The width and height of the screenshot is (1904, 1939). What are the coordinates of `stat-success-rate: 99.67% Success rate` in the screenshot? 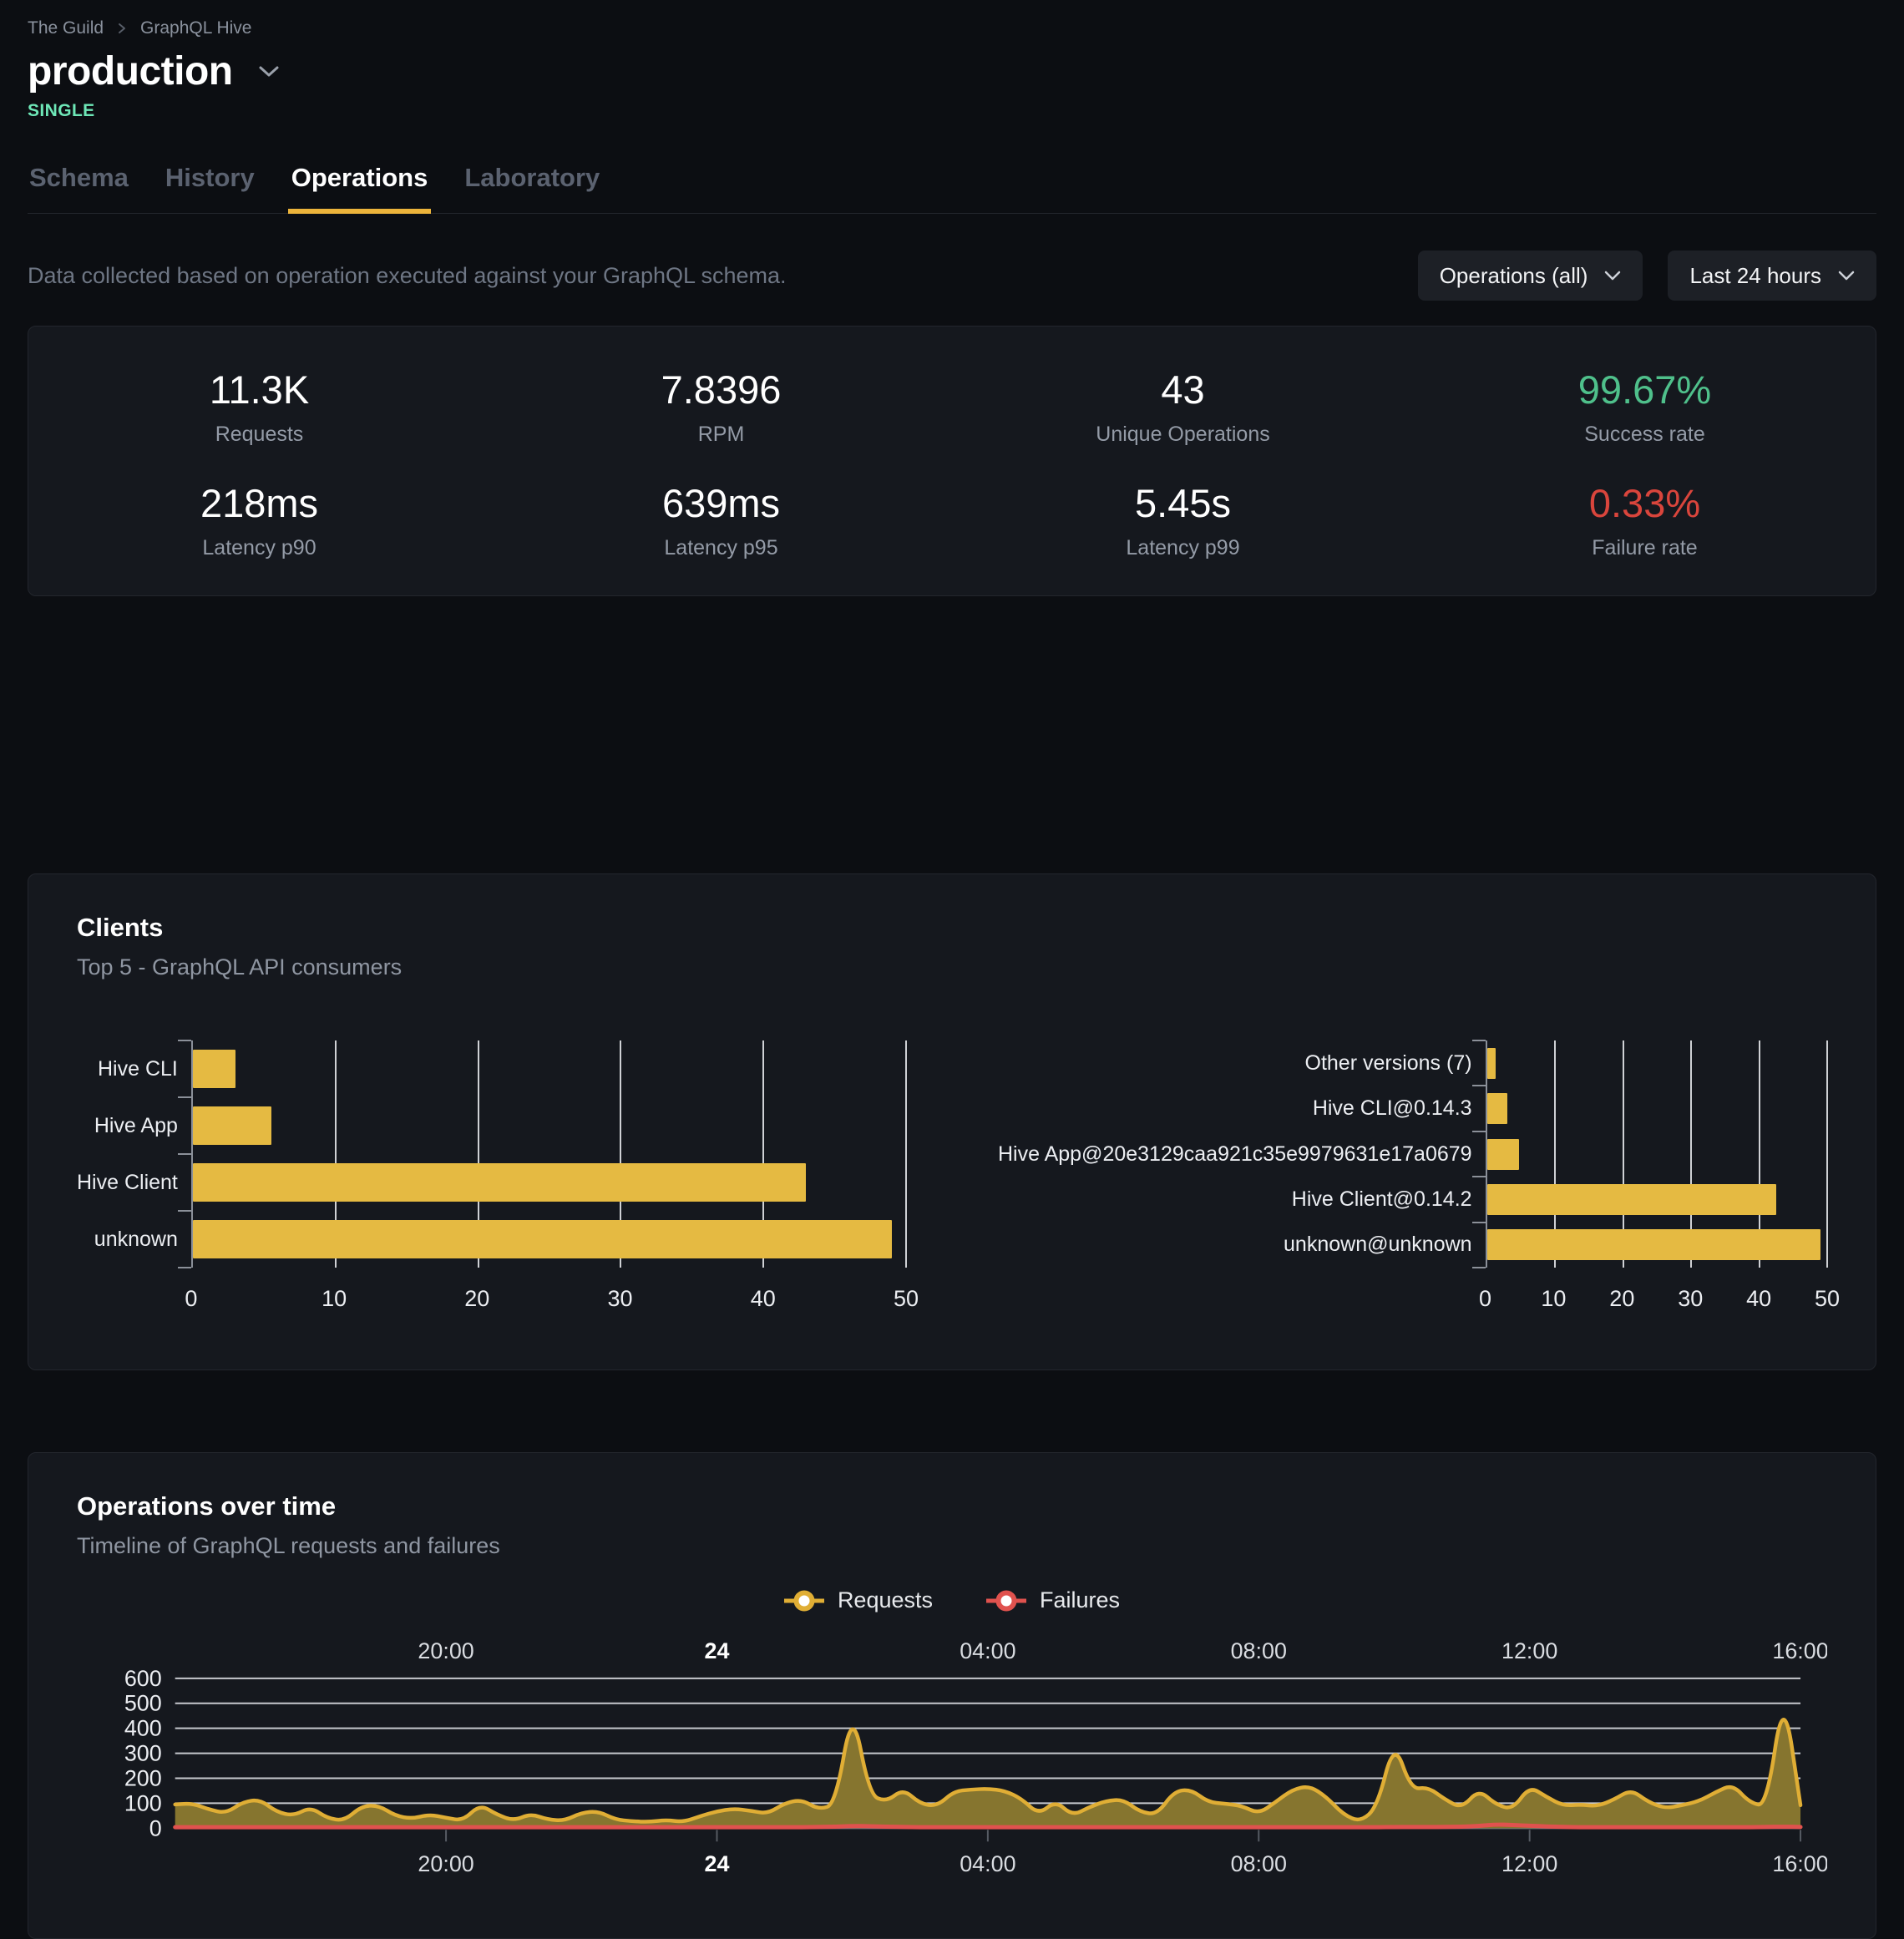 It's located at (1645, 407).